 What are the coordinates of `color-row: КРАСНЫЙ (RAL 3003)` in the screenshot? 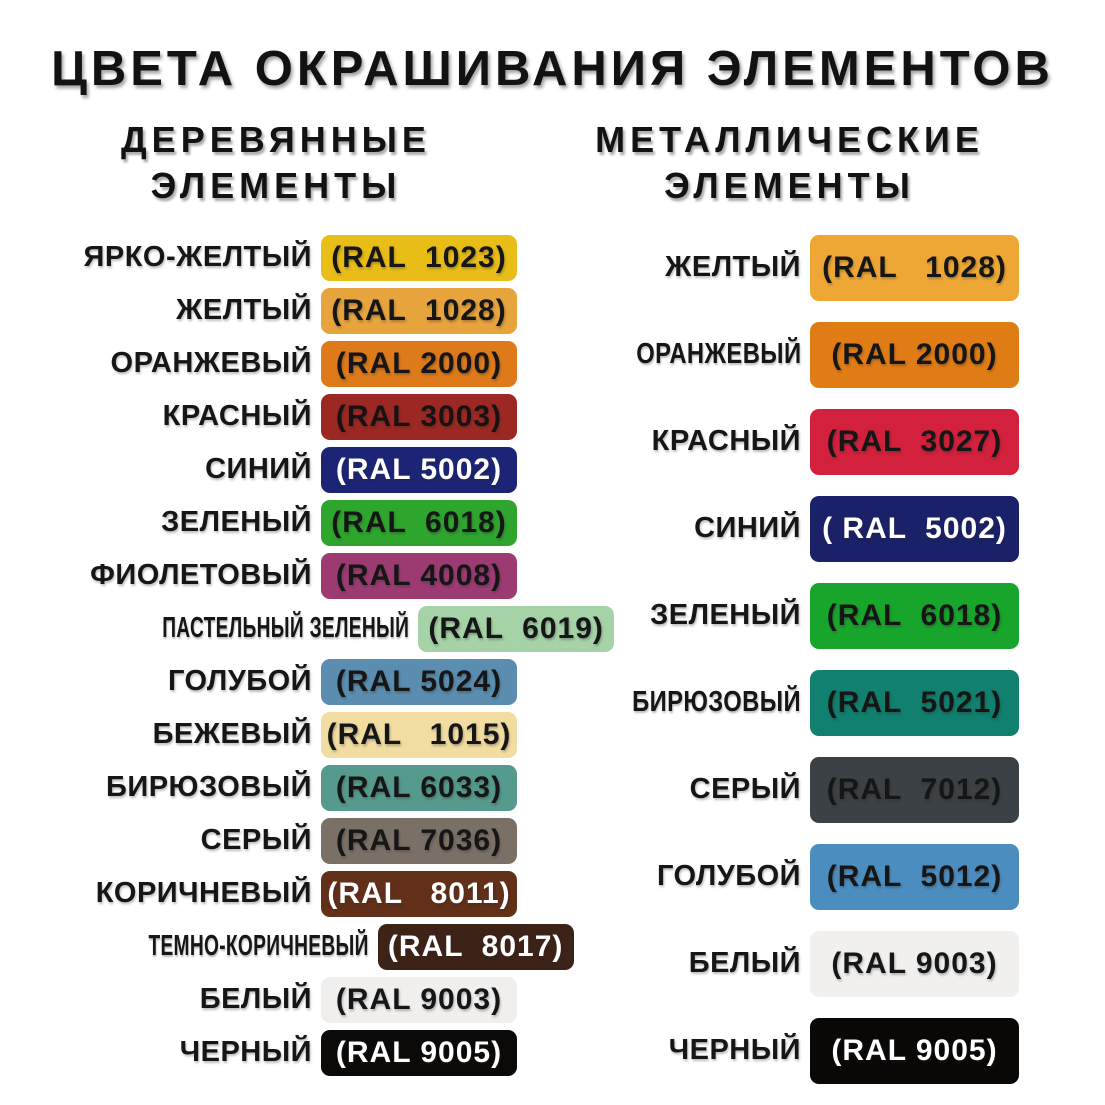 It's located at (276, 416).